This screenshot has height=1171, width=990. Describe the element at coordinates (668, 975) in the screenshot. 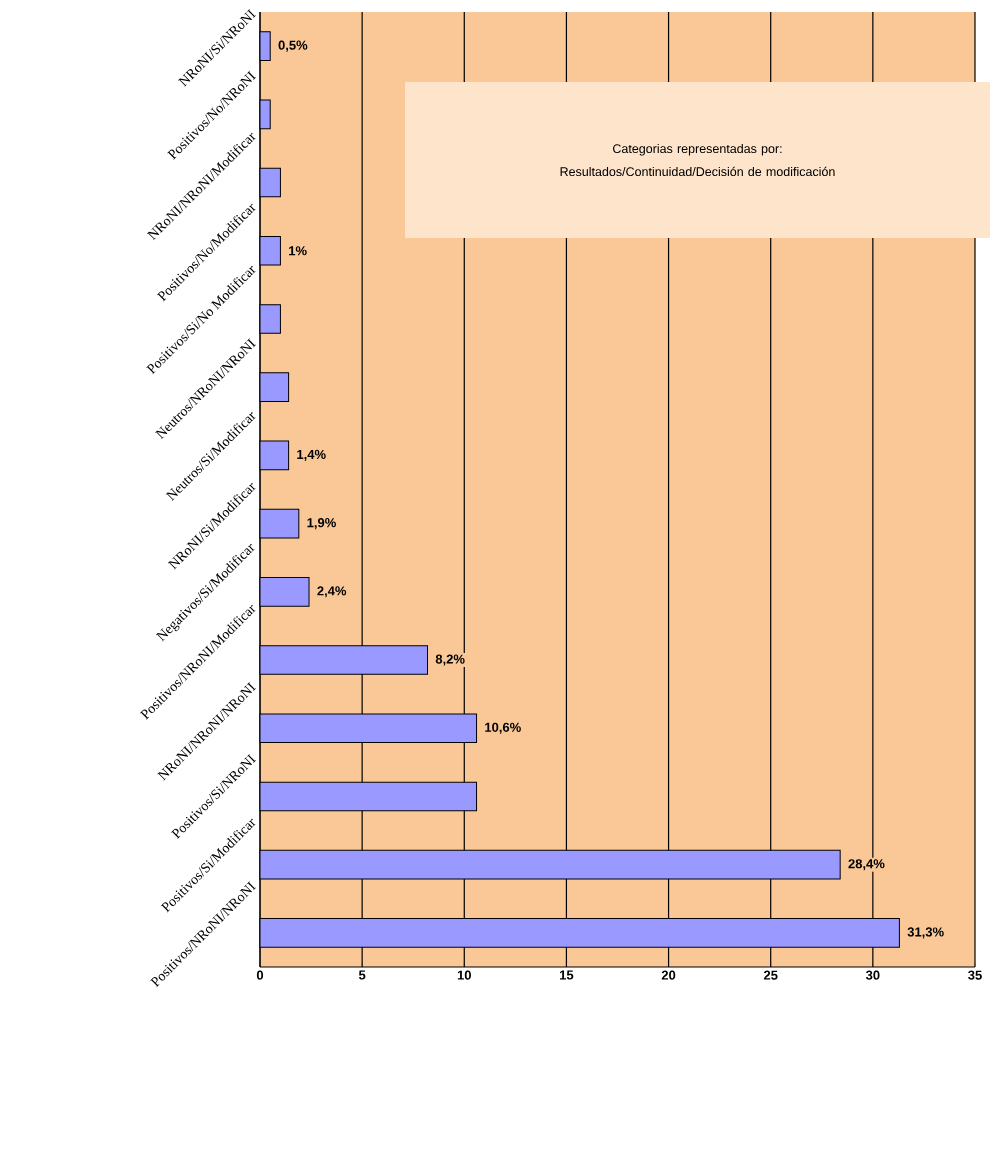

I see `x-tick-label: 20` at that location.